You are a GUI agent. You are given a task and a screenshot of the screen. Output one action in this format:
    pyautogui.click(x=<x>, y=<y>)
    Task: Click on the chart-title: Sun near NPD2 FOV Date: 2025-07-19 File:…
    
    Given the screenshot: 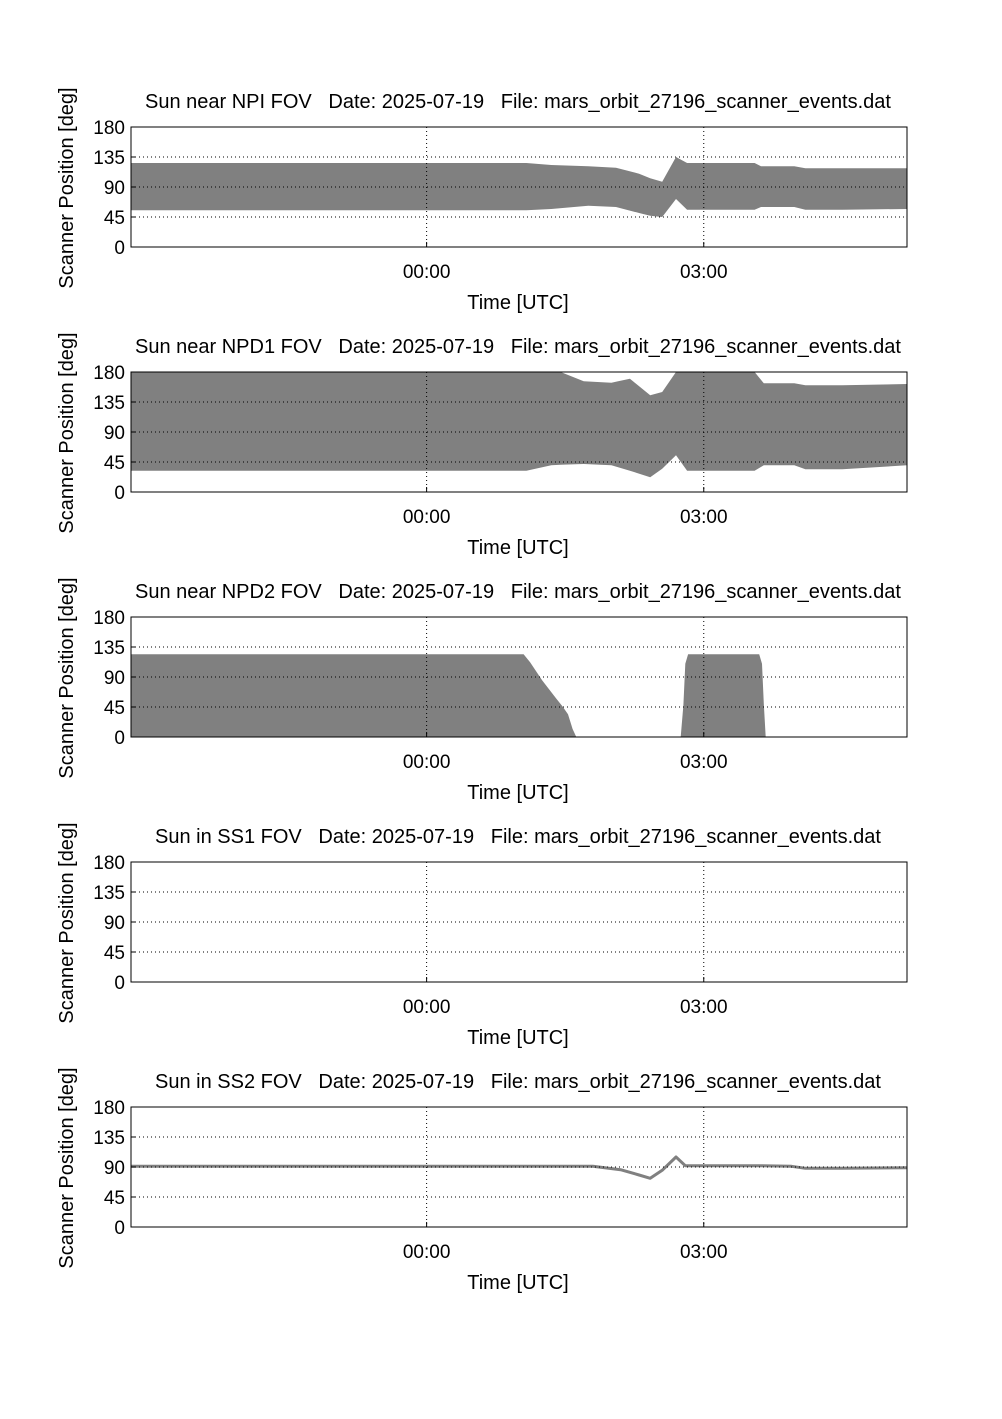 What is the action you would take?
    pyautogui.click(x=518, y=592)
    